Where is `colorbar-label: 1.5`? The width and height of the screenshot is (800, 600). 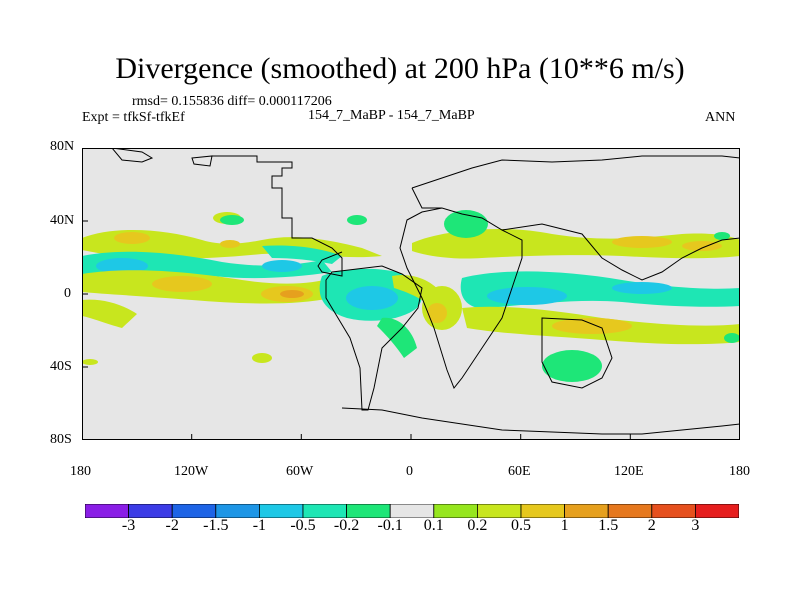
colorbar-label: 1.5 is located at coordinates (608, 525).